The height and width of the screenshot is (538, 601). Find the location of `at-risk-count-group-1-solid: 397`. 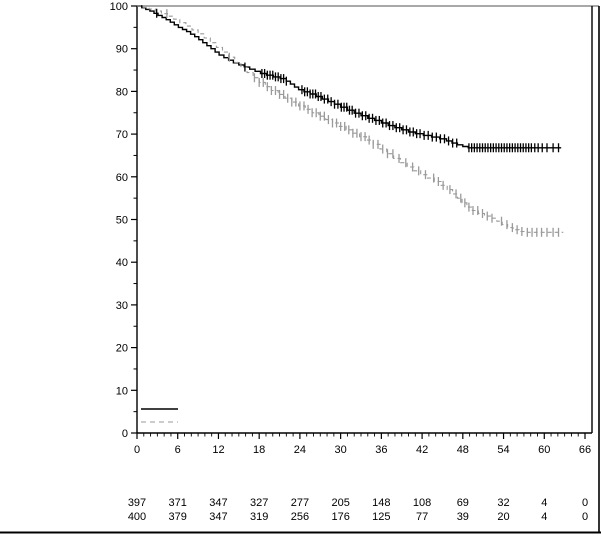

at-risk-count-group-1-solid: 397 is located at coordinates (137, 503).